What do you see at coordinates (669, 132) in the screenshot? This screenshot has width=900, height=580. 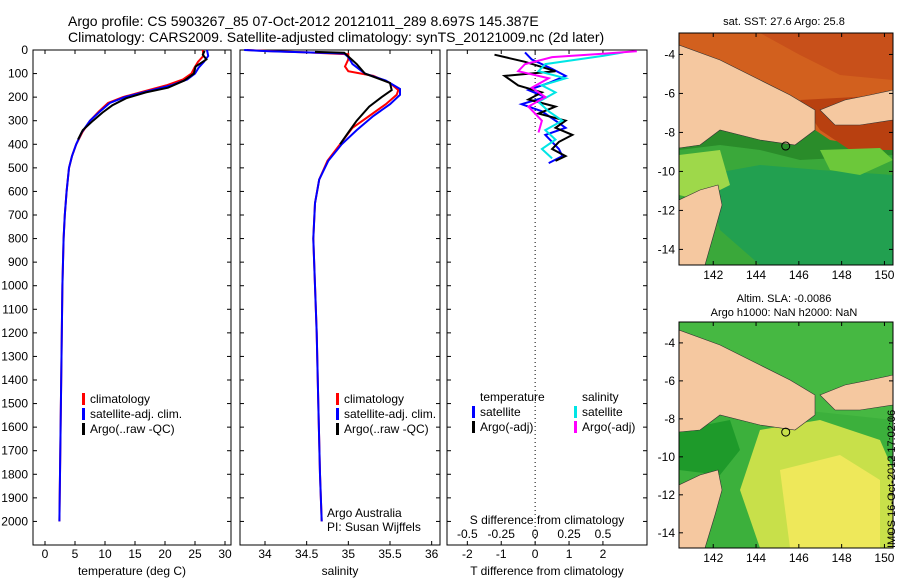 I see `map-y-tick-label: -8` at bounding box center [669, 132].